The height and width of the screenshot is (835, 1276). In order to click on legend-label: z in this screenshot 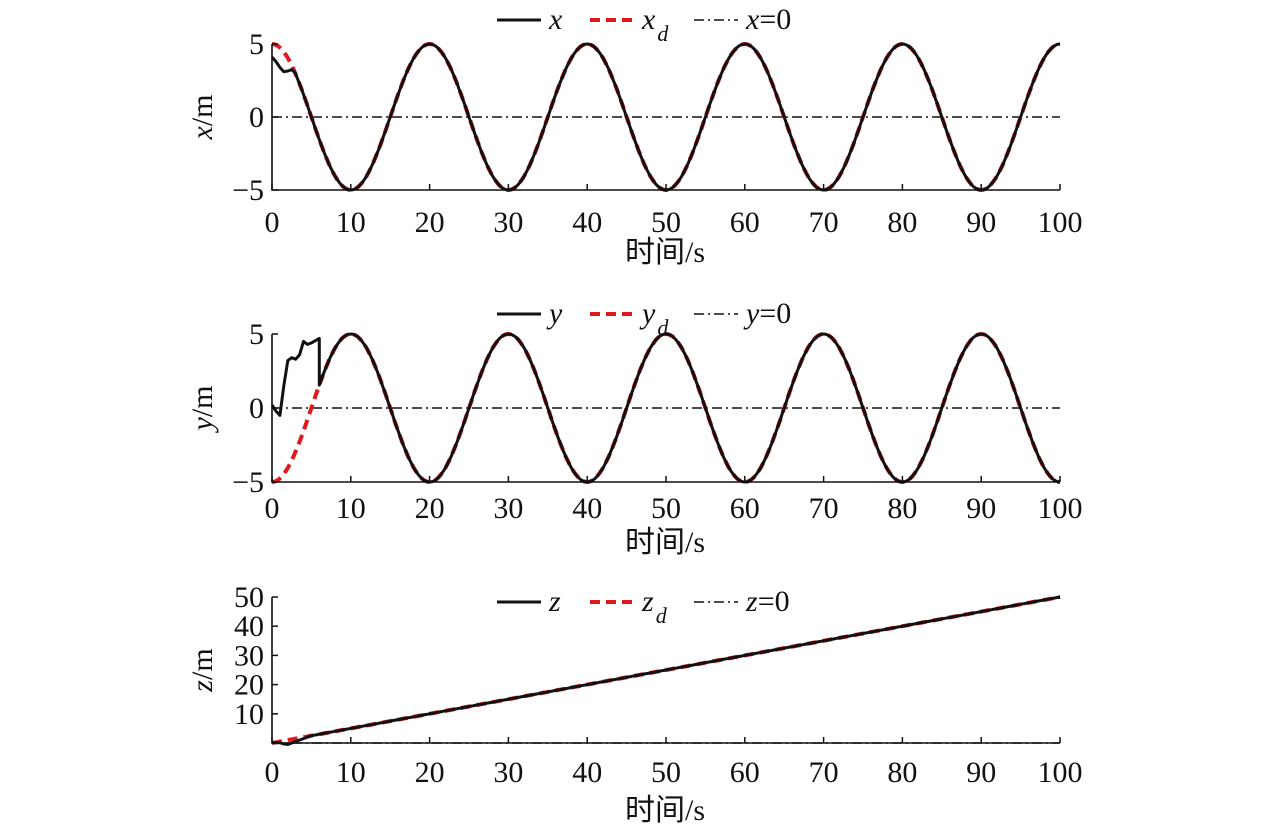, I will do `click(554, 601)`.